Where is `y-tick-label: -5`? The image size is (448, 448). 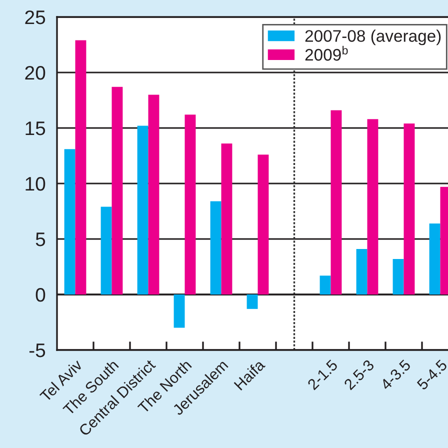 y-tick-label: -5 is located at coordinates (37, 351).